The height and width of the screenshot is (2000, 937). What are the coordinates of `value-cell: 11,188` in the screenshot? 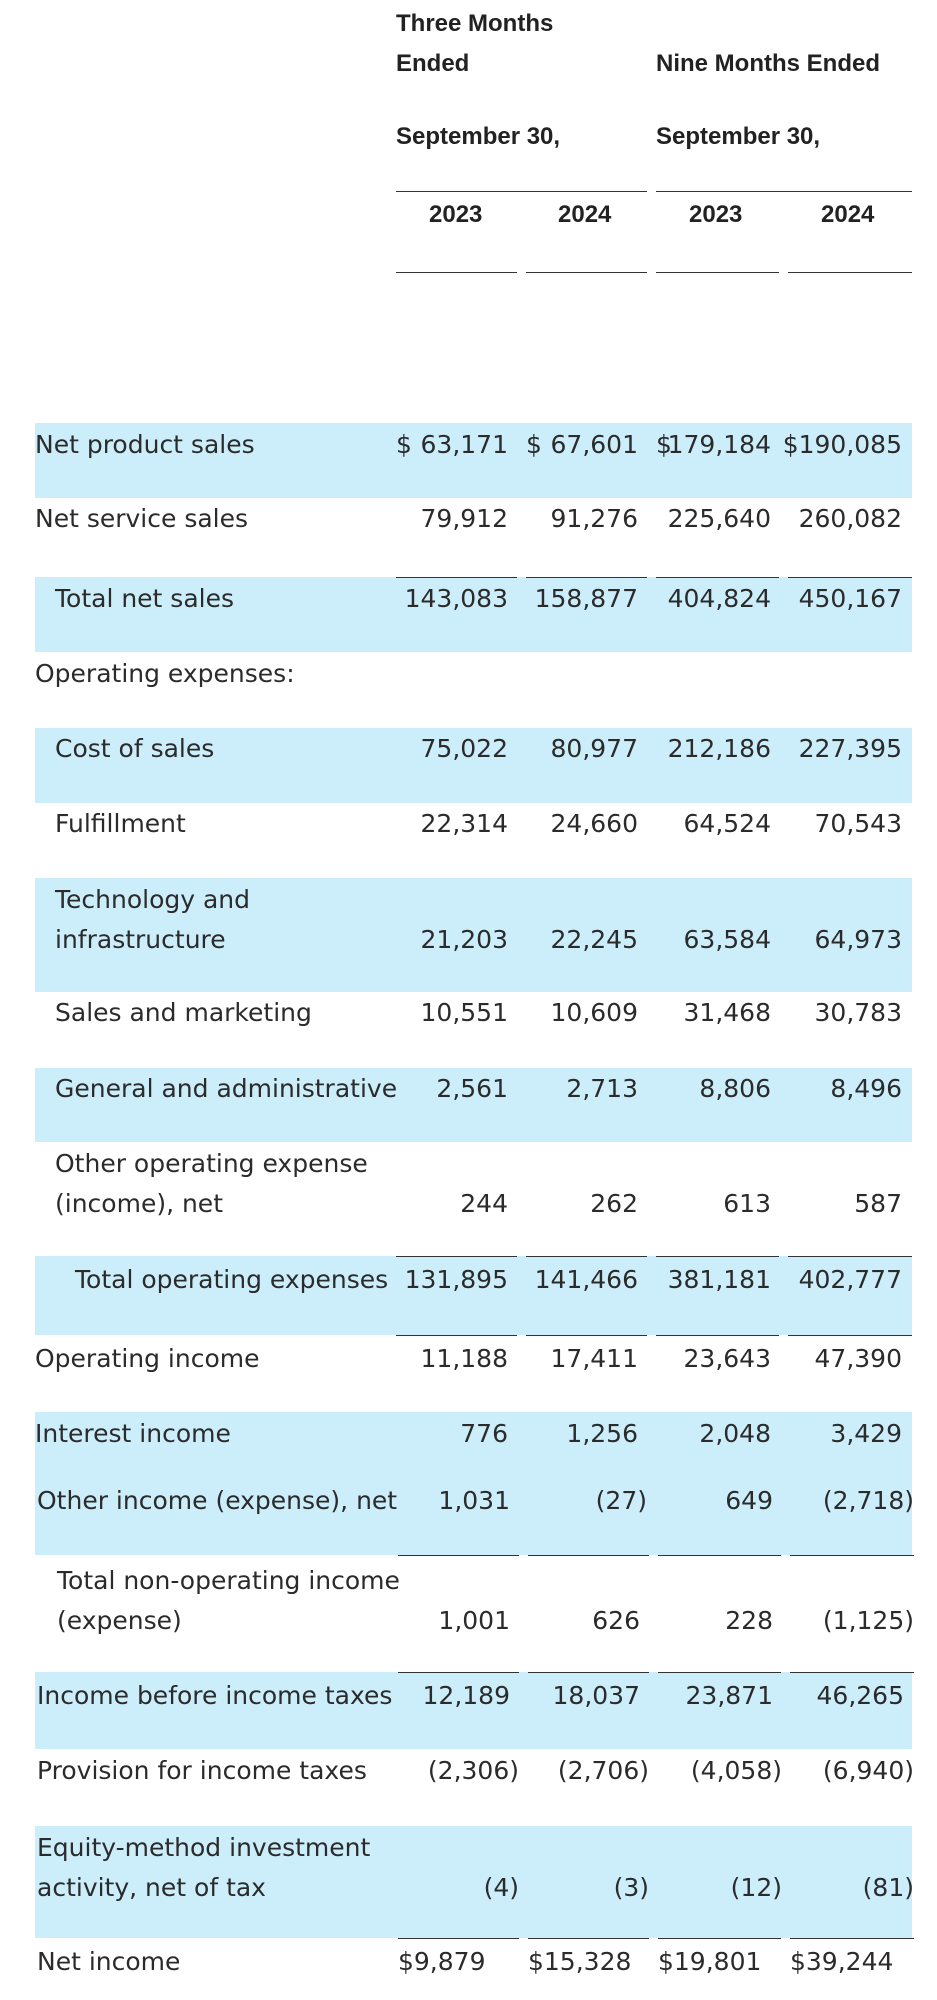 It's located at (464, 1358).